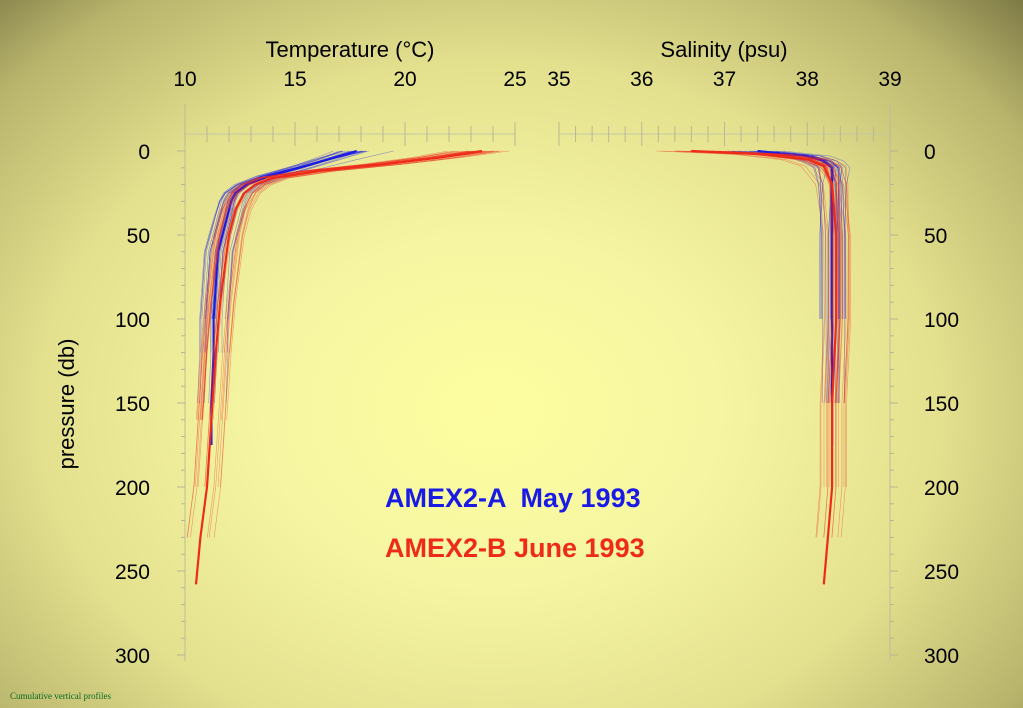 Image resolution: width=1023 pixels, height=708 pixels. I want to click on y-tick-label-left: 300, so click(132, 656).